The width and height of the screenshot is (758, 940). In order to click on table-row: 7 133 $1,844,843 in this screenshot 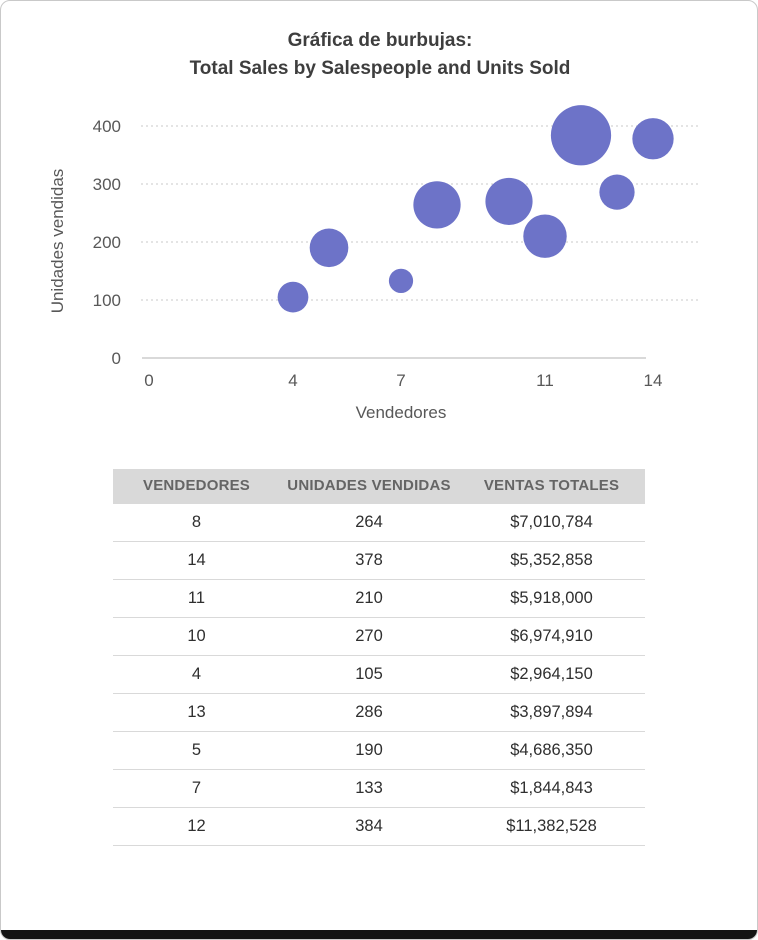, I will do `click(379, 788)`.